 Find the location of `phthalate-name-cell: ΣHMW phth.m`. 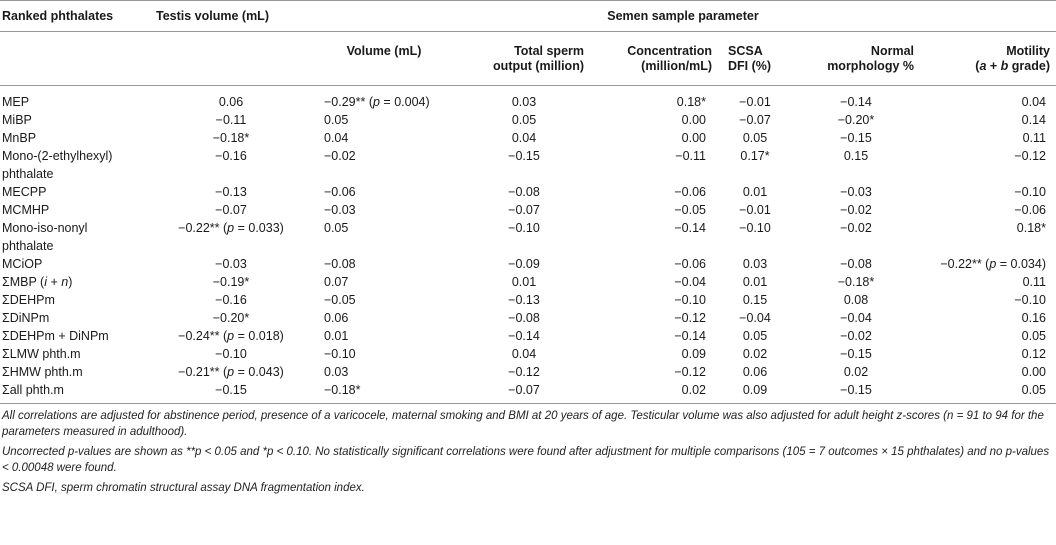

phthalate-name-cell: ΣHMW phth.m is located at coordinates (76, 372).